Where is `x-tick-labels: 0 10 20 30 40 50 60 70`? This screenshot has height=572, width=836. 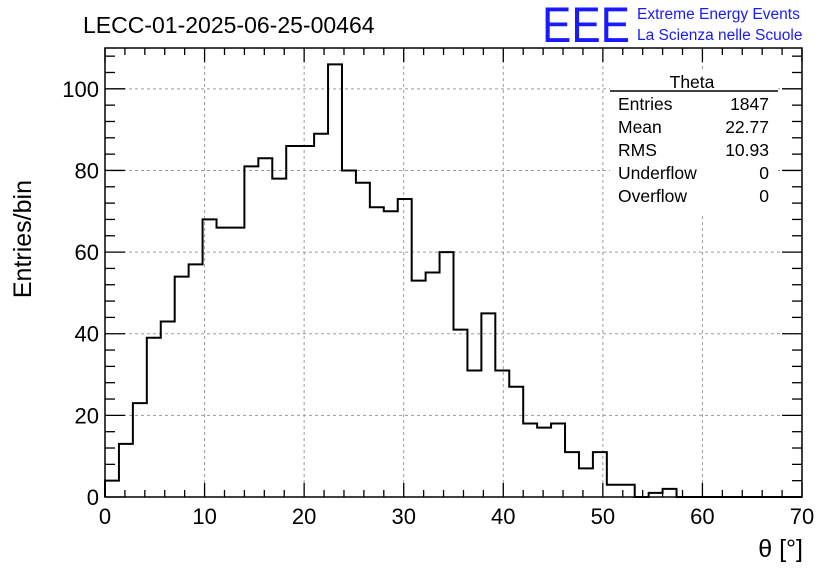
x-tick-labels: 0 10 20 30 40 50 60 70 is located at coordinates (456, 516).